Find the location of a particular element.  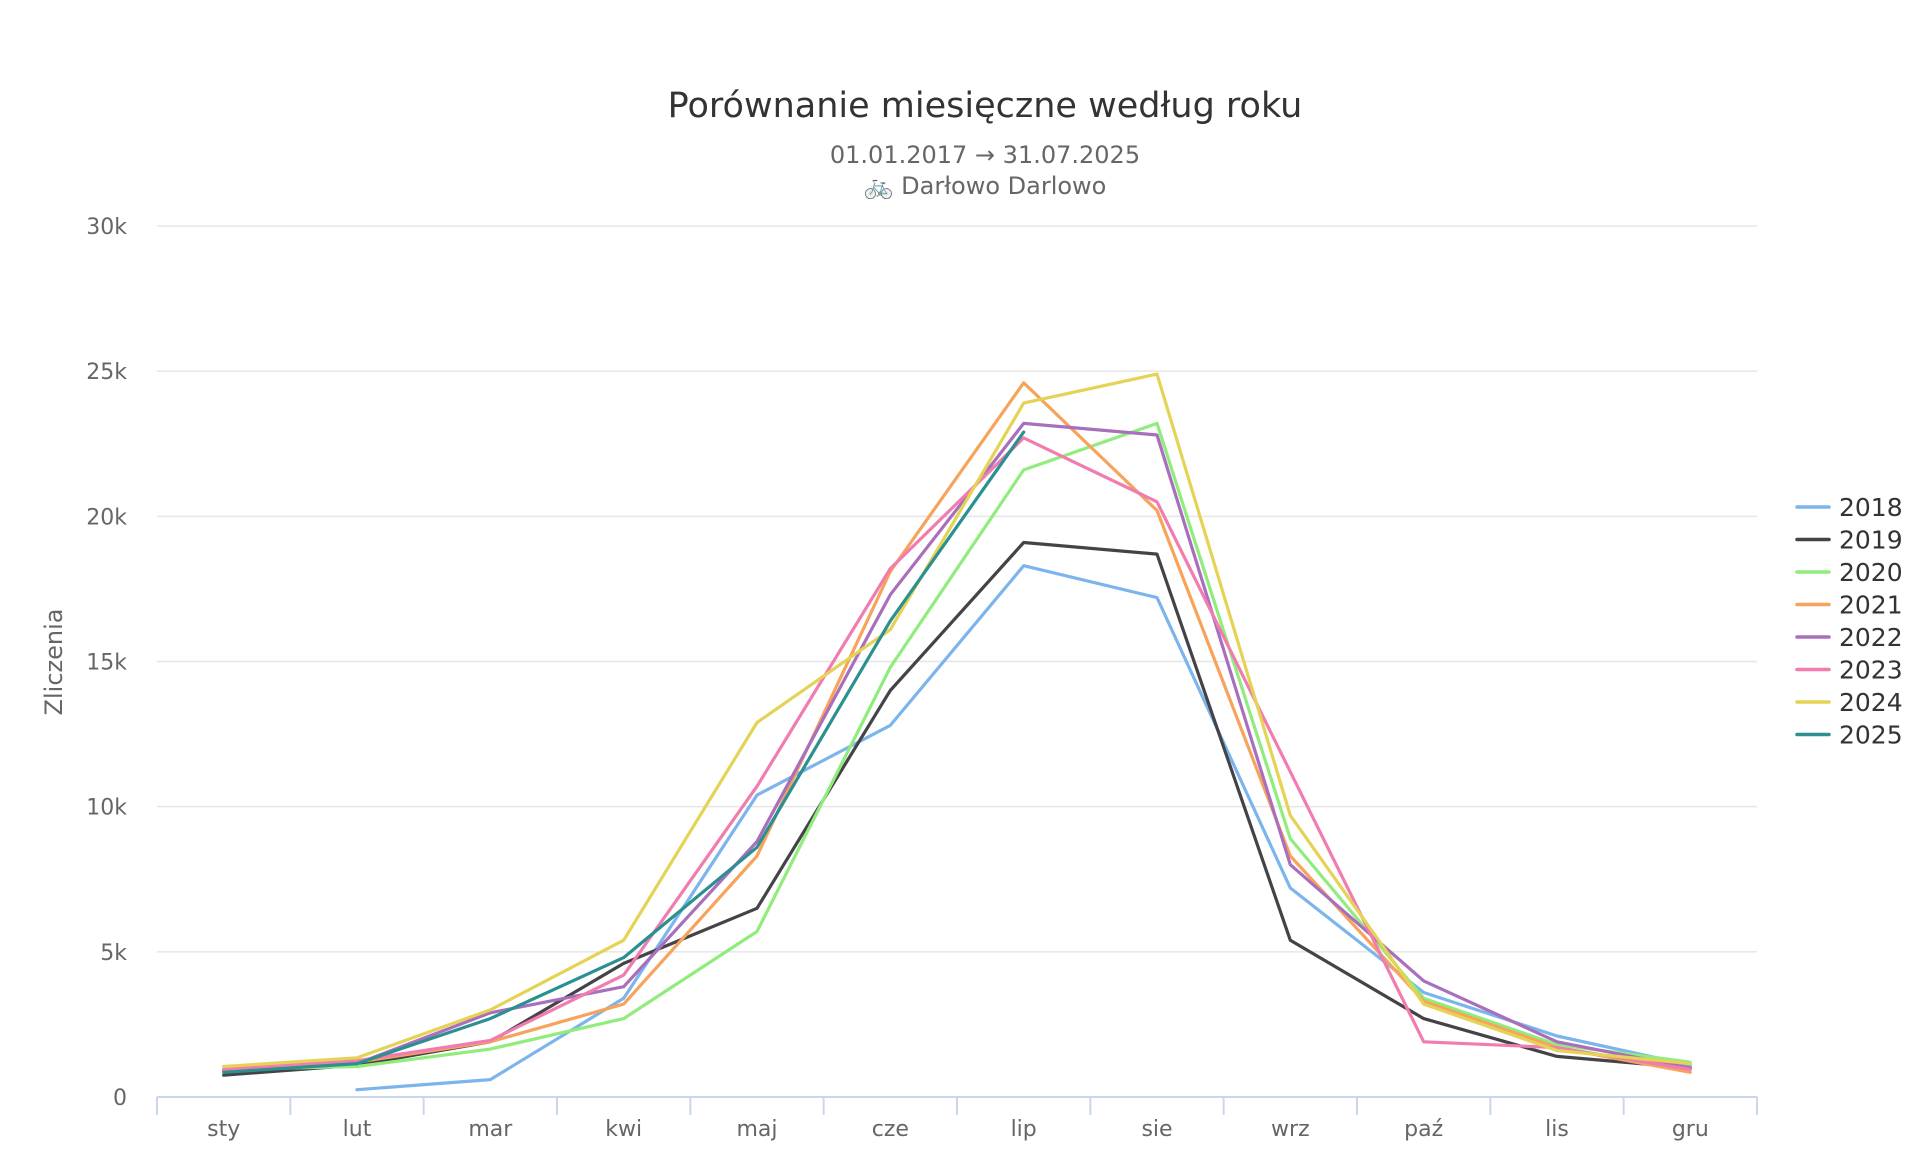

legend-item-2022: 2022 is located at coordinates (1849, 637).